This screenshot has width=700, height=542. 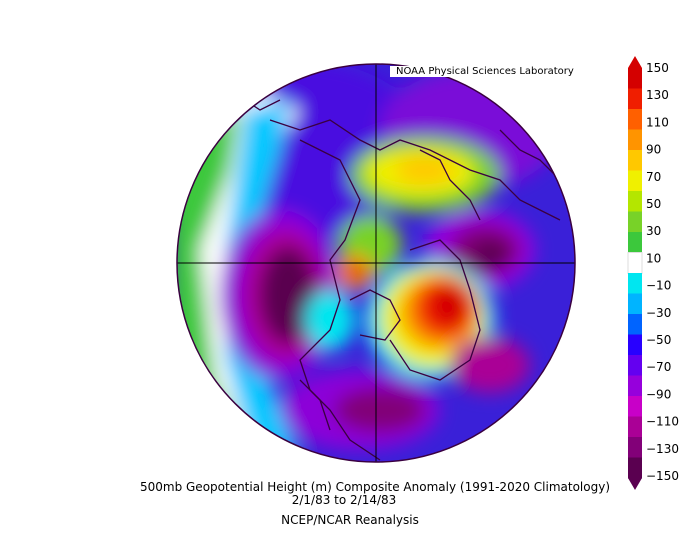 What do you see at coordinates (635, 62) in the screenshot?
I see `colorbar-top-arrow` at bounding box center [635, 62].